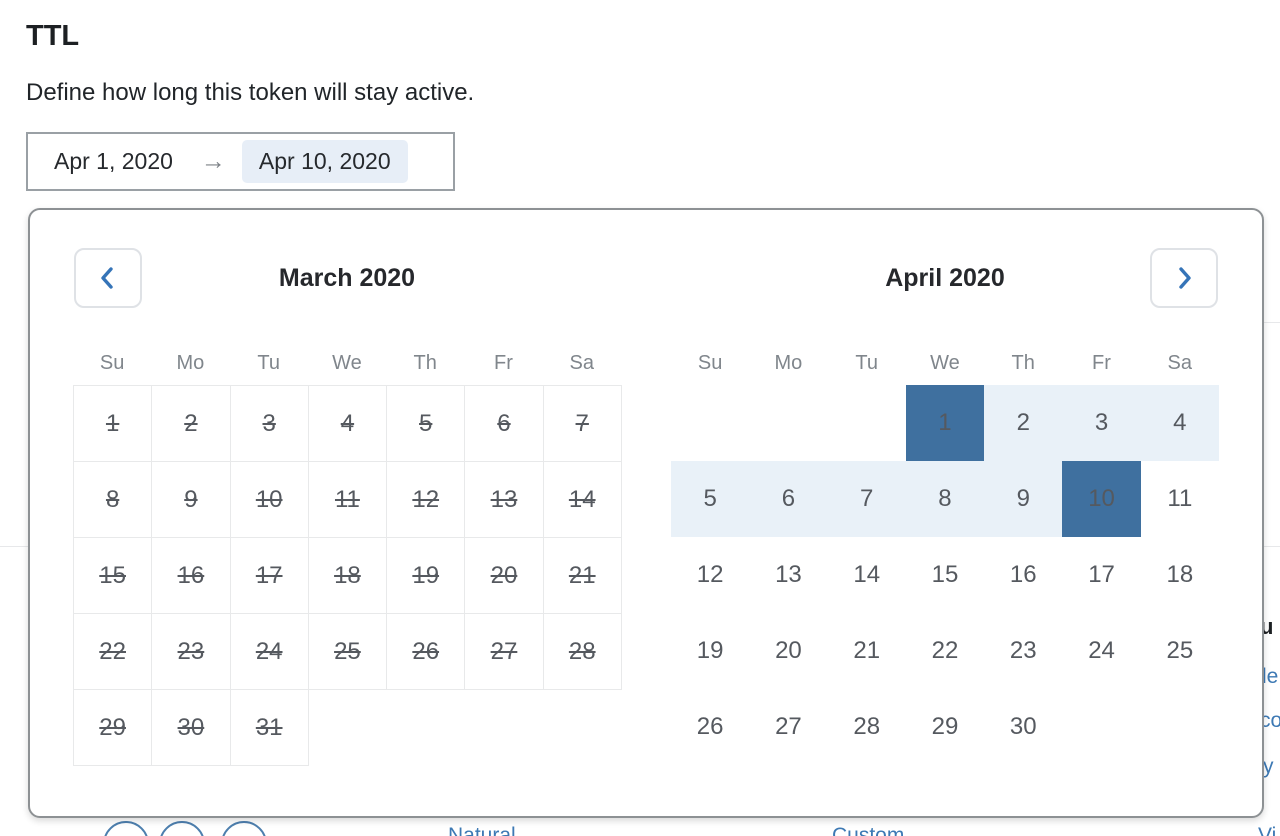 The width and height of the screenshot is (1280, 836). Describe the element at coordinates (347, 278) in the screenshot. I see `month-title-march: March 2020` at that location.